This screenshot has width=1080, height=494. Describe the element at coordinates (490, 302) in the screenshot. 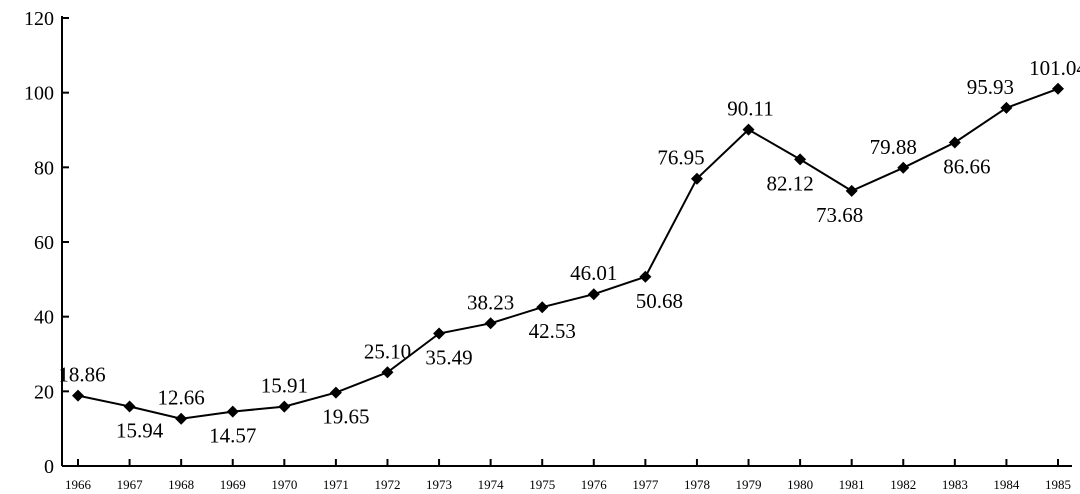

I see `data-label: 38.23` at that location.